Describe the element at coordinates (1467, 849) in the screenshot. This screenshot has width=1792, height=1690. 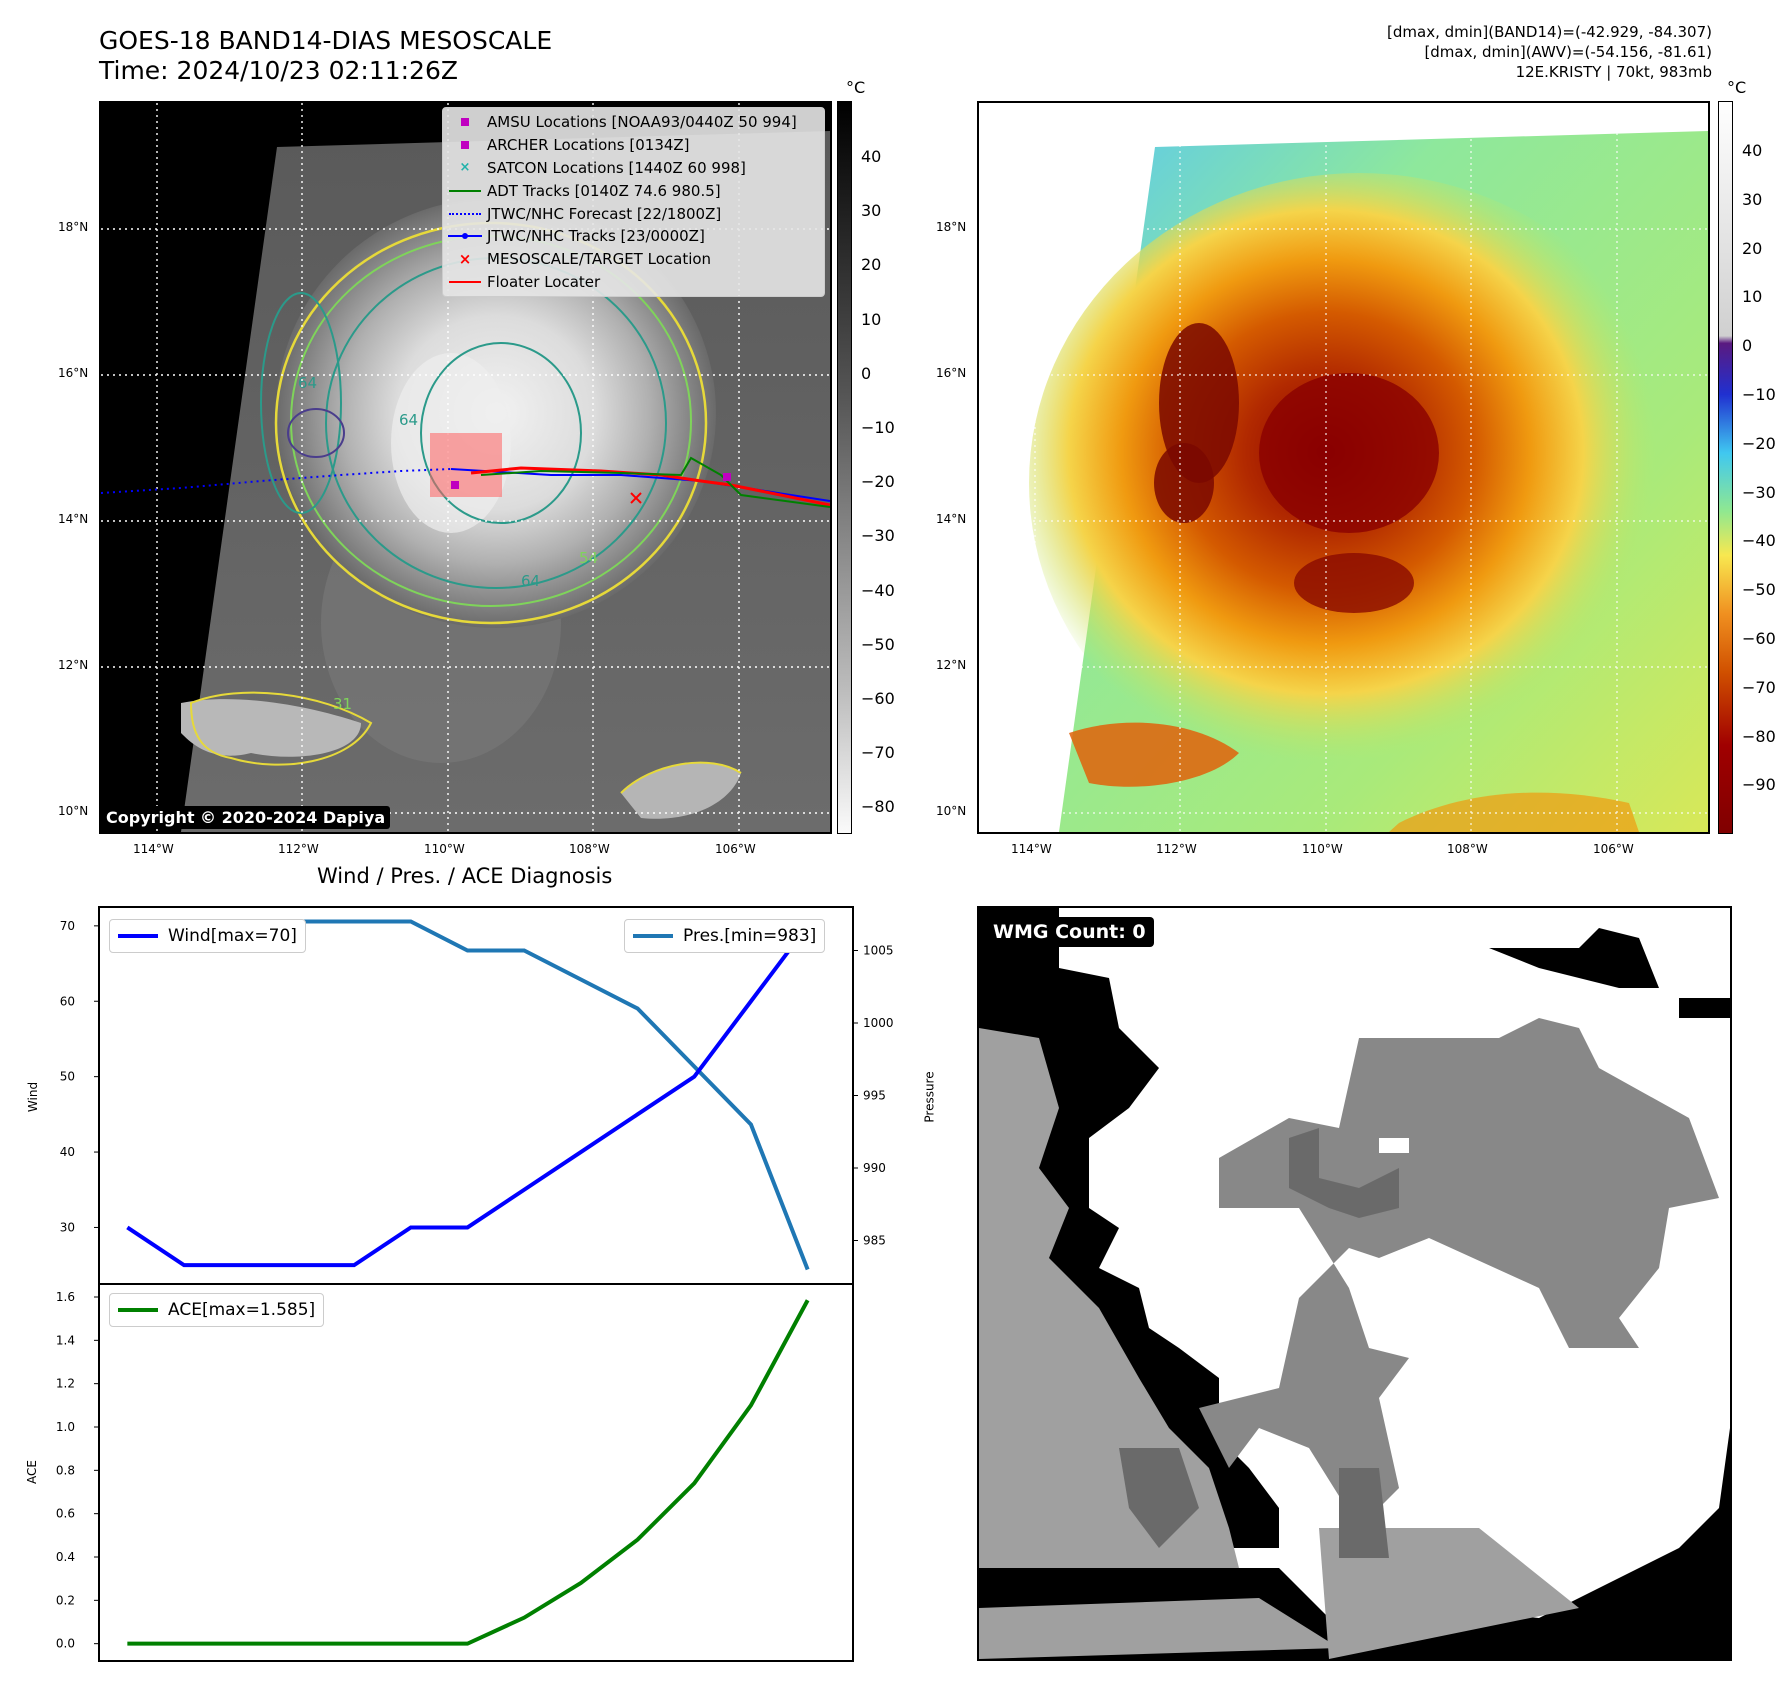
I see `enh-lon-label-108: 108°W` at that location.